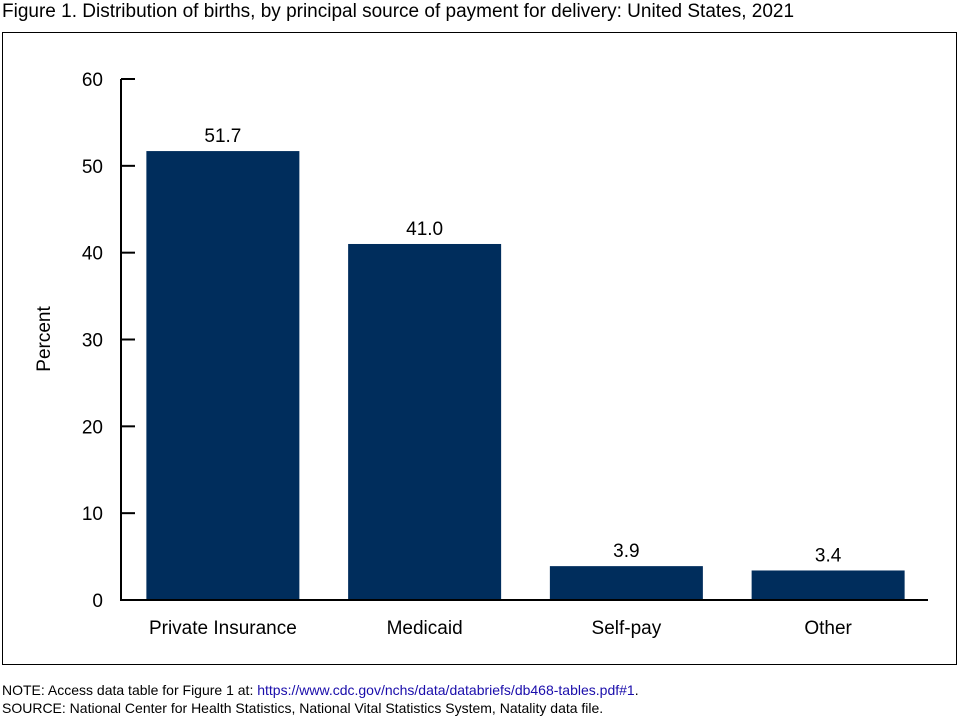  What do you see at coordinates (92, 254) in the screenshot?
I see `y-tick-label: 40` at bounding box center [92, 254].